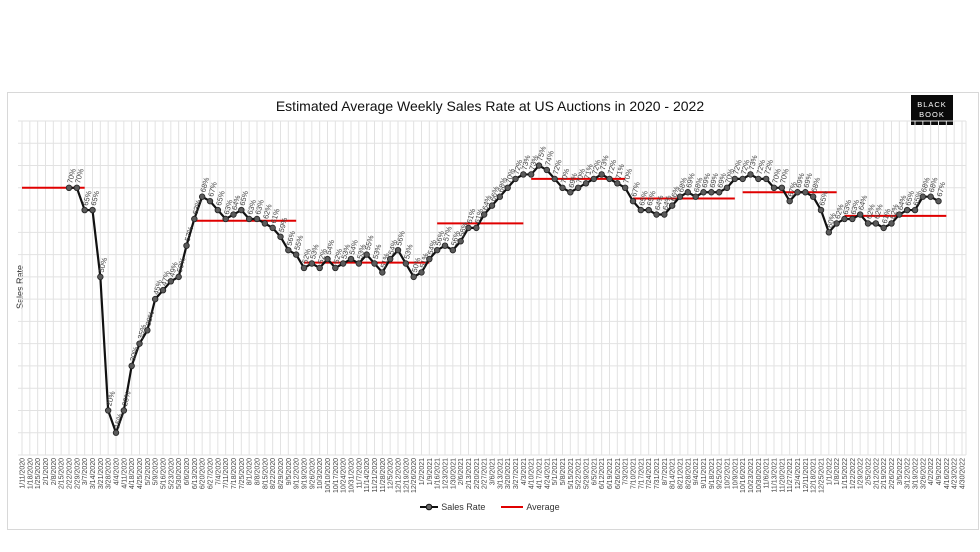  Describe the element at coordinates (375, 475) in the screenshot. I see `x-tick-label: 11/21/2020` at that location.